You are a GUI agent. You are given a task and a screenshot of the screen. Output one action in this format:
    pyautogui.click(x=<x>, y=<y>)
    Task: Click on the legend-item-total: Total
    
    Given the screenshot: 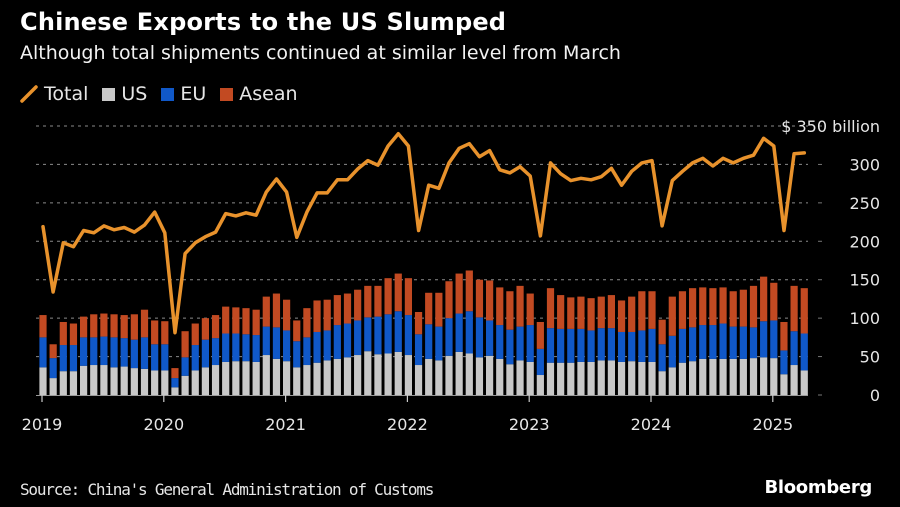 What is the action you would take?
    pyautogui.click(x=54, y=94)
    